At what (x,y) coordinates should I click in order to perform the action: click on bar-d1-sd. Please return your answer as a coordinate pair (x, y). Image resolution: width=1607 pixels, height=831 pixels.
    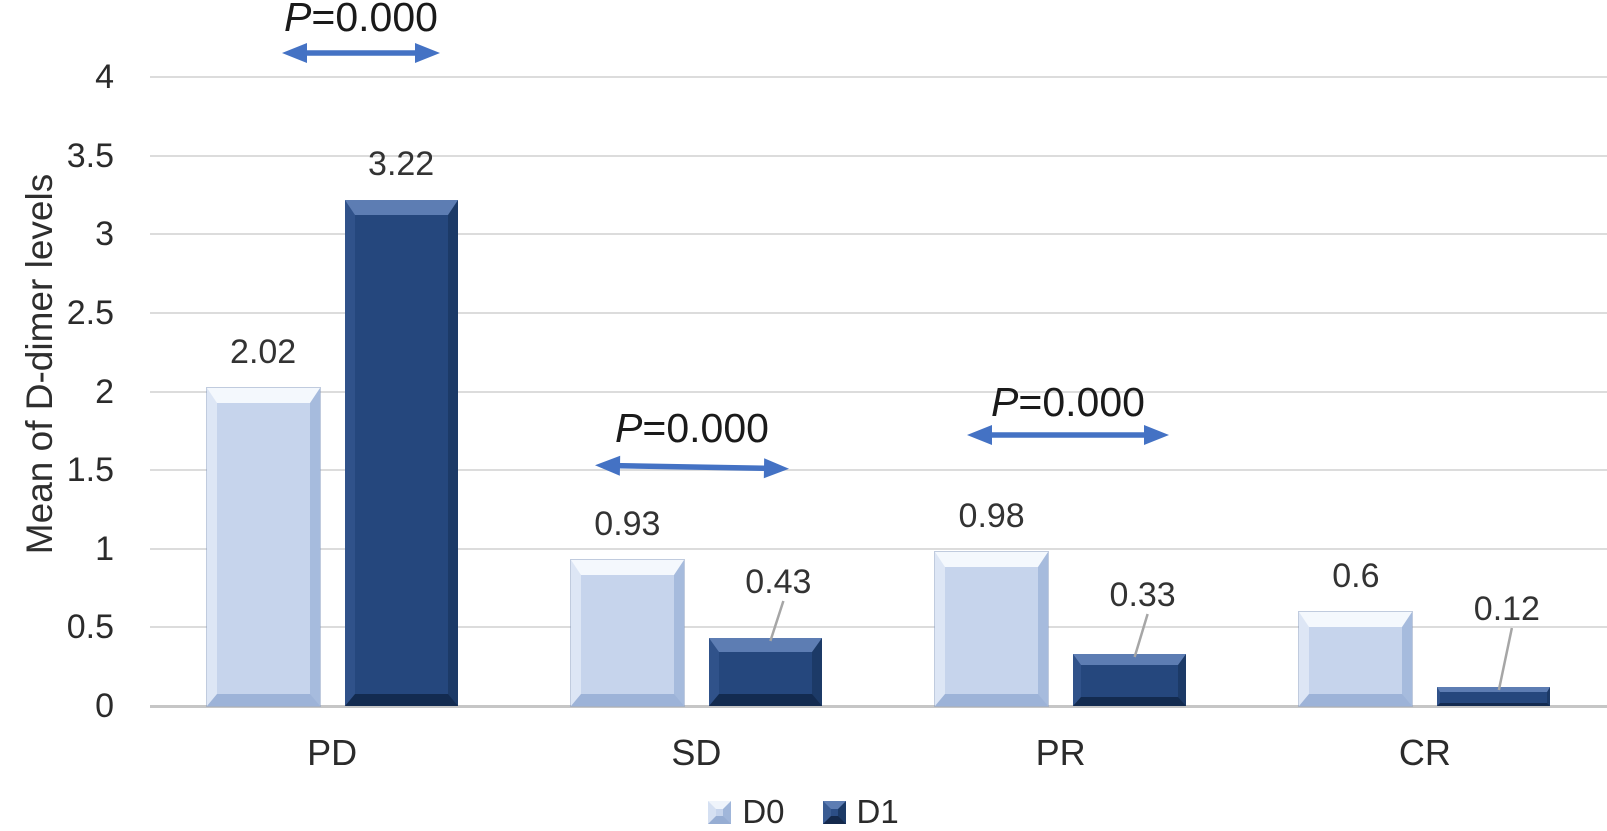
    Looking at the image, I should click on (765, 672).